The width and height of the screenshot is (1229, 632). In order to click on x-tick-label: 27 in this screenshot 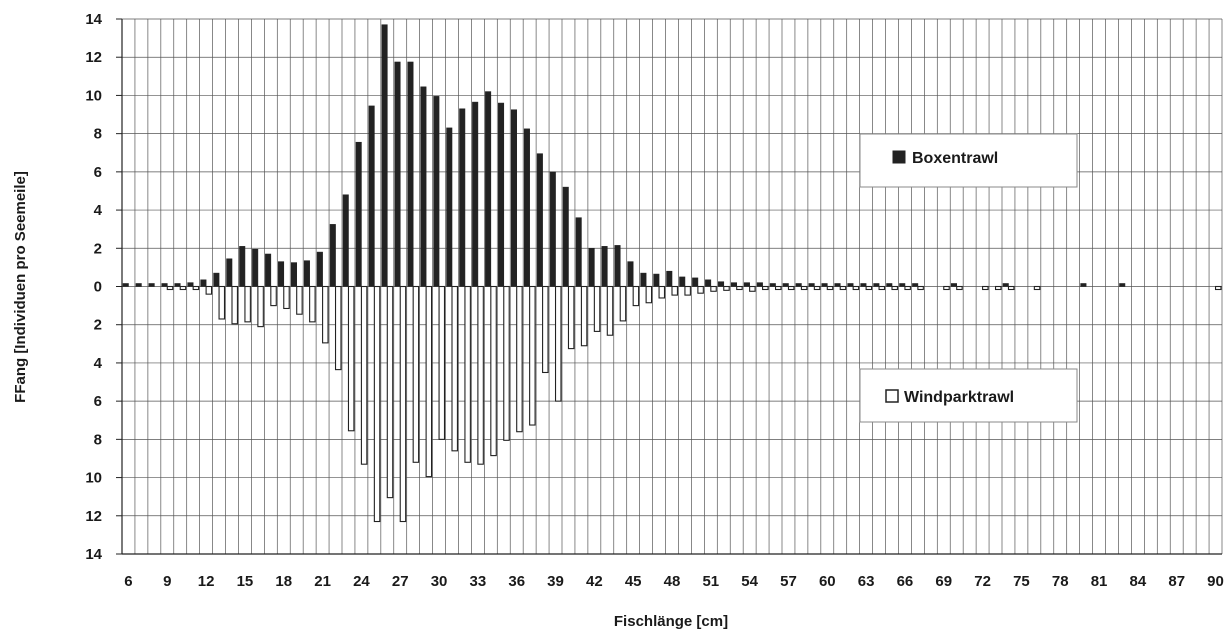, I will do `click(400, 581)`.